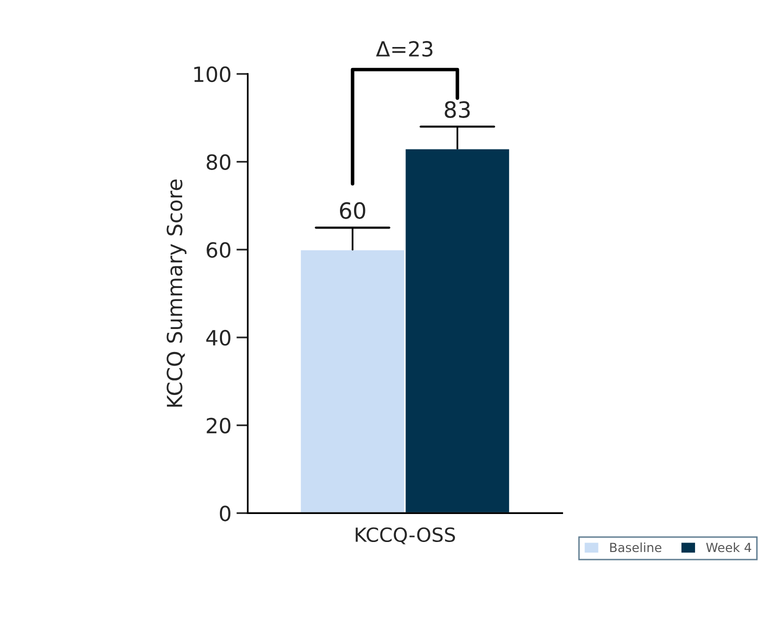 The image size is (767, 643). What do you see at coordinates (404, 48) in the screenshot?
I see `text: Δ=23` at bounding box center [404, 48].